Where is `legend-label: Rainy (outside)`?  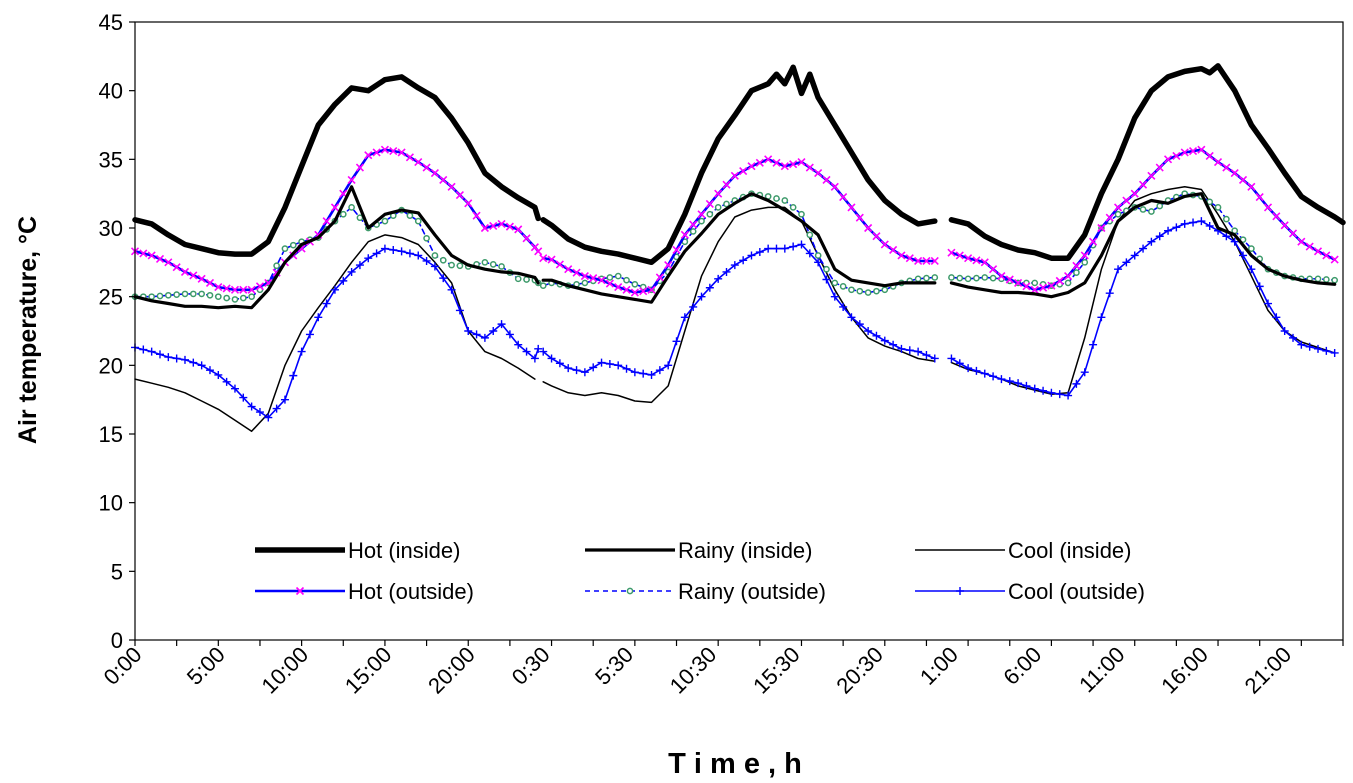 legend-label: Rainy (outside) is located at coordinates (752, 591).